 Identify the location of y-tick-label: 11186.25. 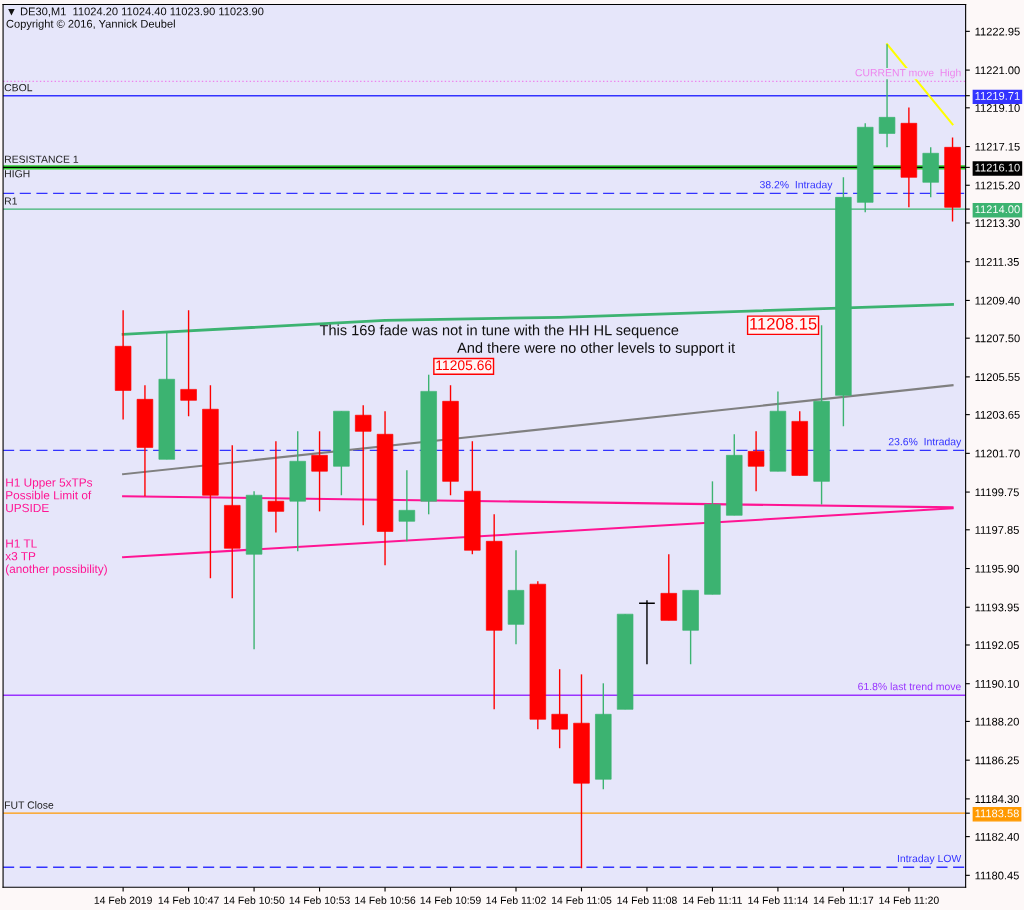
(997, 760).